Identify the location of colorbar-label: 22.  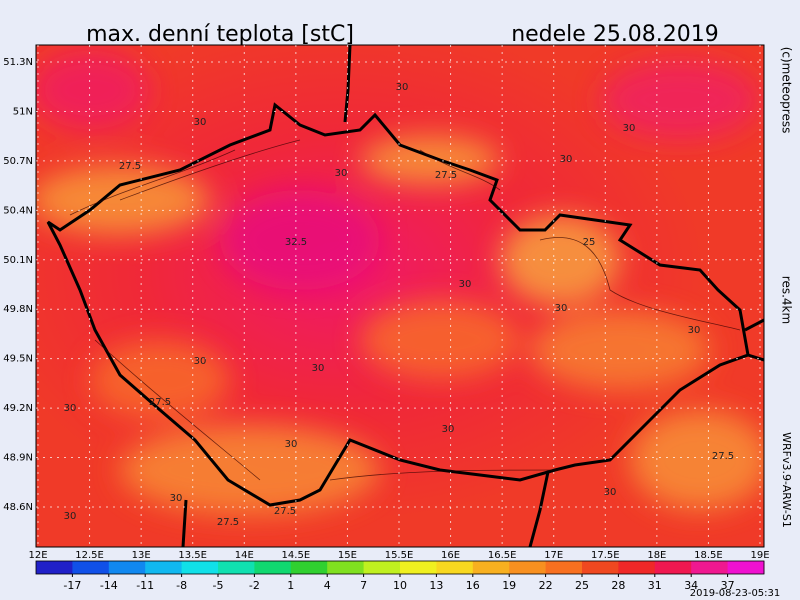
(546, 585).